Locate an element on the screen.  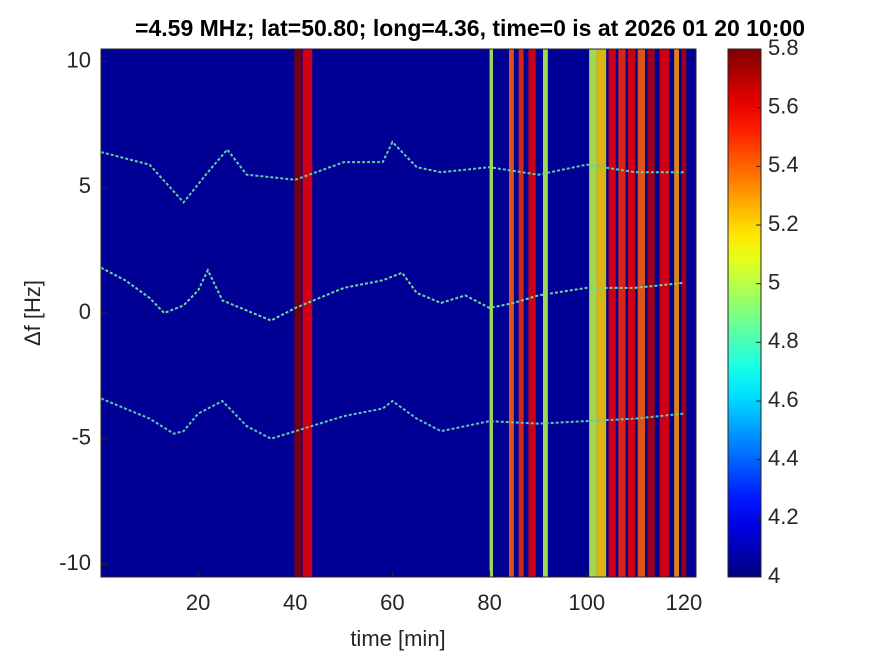
x-tick-label: 120 is located at coordinates (683, 602).